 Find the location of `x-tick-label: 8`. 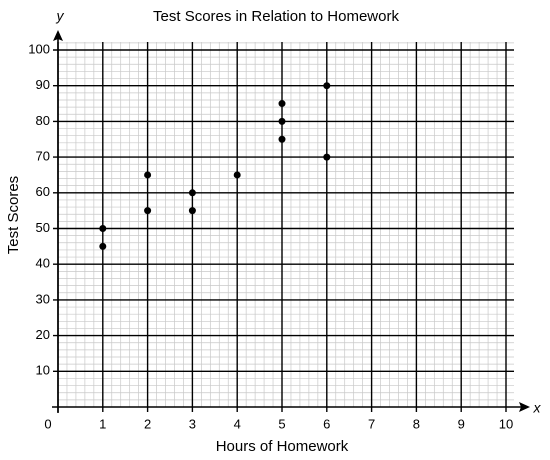

x-tick-label: 8 is located at coordinates (416, 423).